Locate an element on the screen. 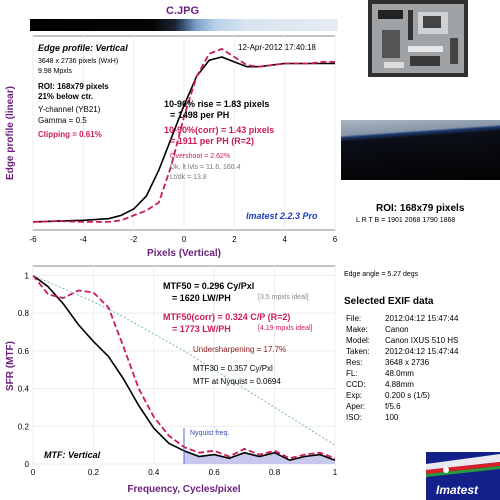 The width and height of the screenshot is (500, 500). nyquist-label: Nyquist freq. is located at coordinates (210, 433).